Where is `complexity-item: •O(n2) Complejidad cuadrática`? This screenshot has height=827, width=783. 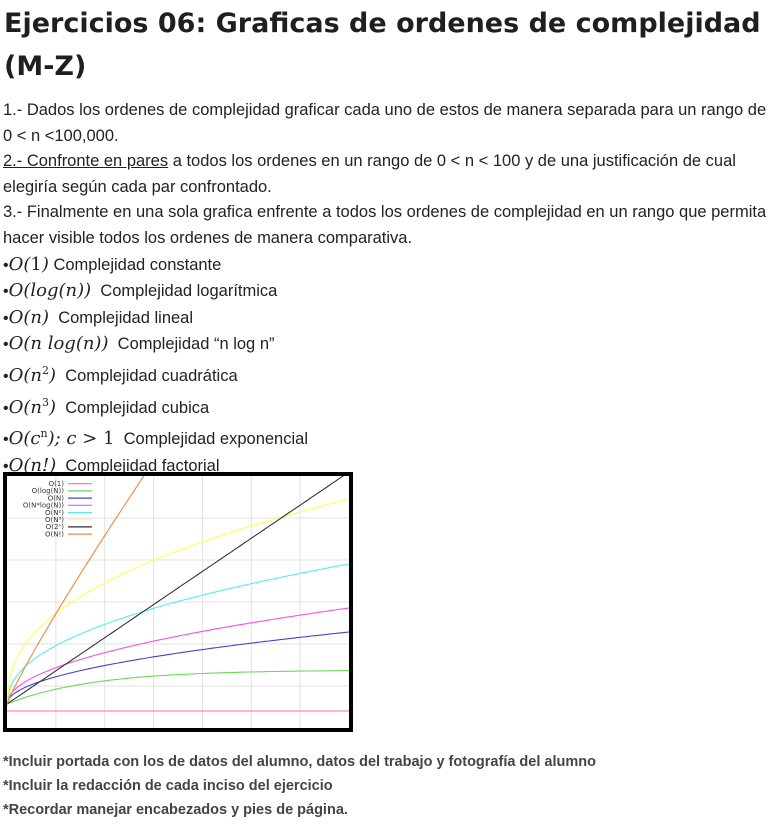 complexity-item: •O(n2) Complejidad cuadrática is located at coordinates (388, 374).